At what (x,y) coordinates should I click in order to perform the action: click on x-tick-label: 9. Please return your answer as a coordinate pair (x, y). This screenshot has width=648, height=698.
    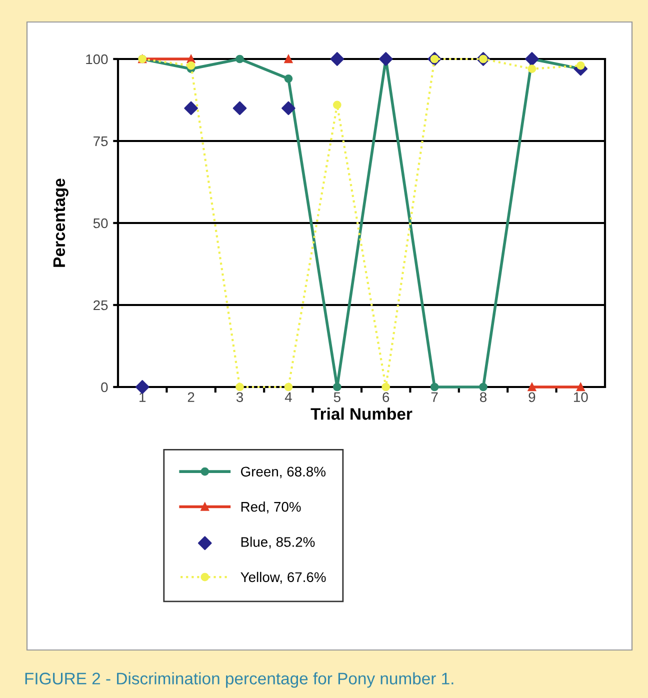
    Looking at the image, I should click on (532, 397).